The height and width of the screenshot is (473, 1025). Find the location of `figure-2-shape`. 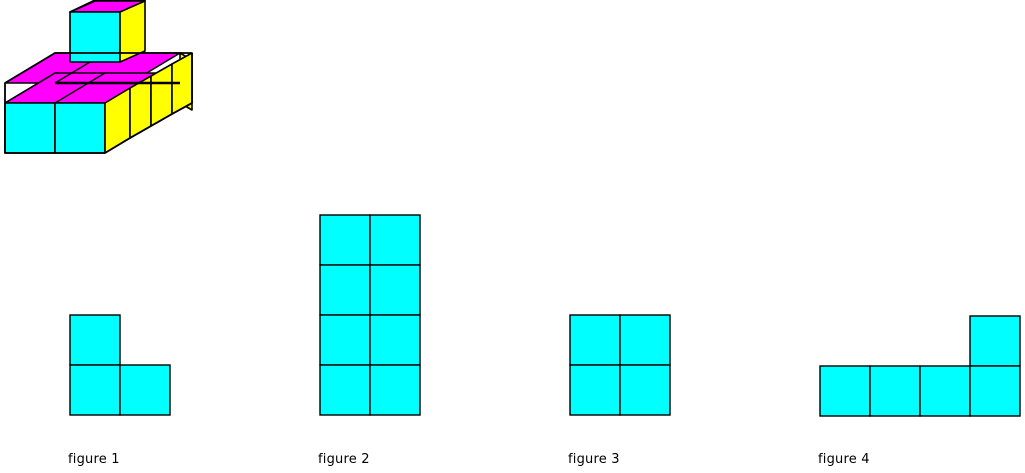

figure-2-shape is located at coordinates (370, 315).